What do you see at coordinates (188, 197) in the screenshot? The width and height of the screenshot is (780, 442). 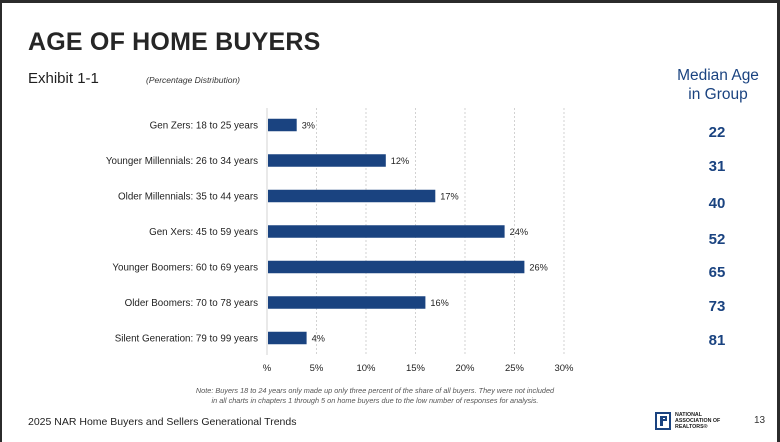 I see `category-label-2: Older Millennials: 35 to 44 years` at bounding box center [188, 197].